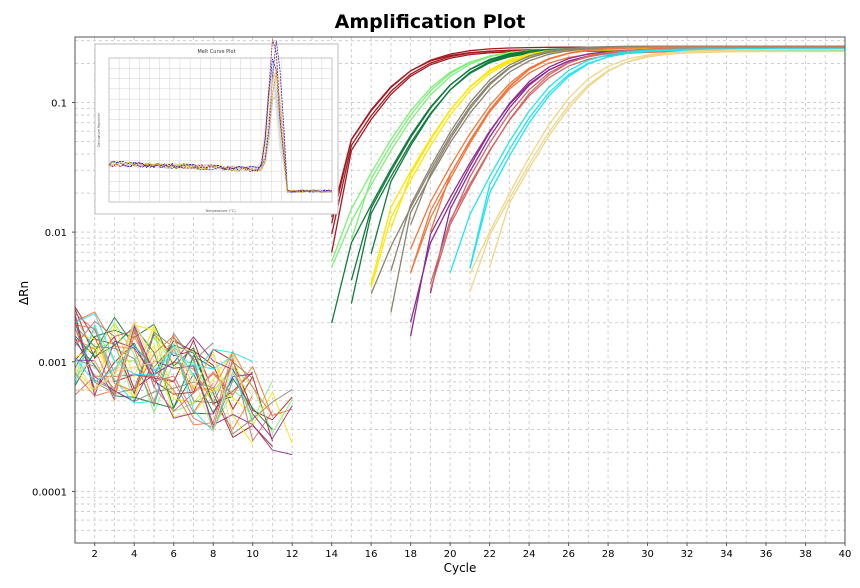 The height and width of the screenshot is (588, 860). Describe the element at coordinates (766, 554) in the screenshot. I see `x-tick-label: 36` at that location.